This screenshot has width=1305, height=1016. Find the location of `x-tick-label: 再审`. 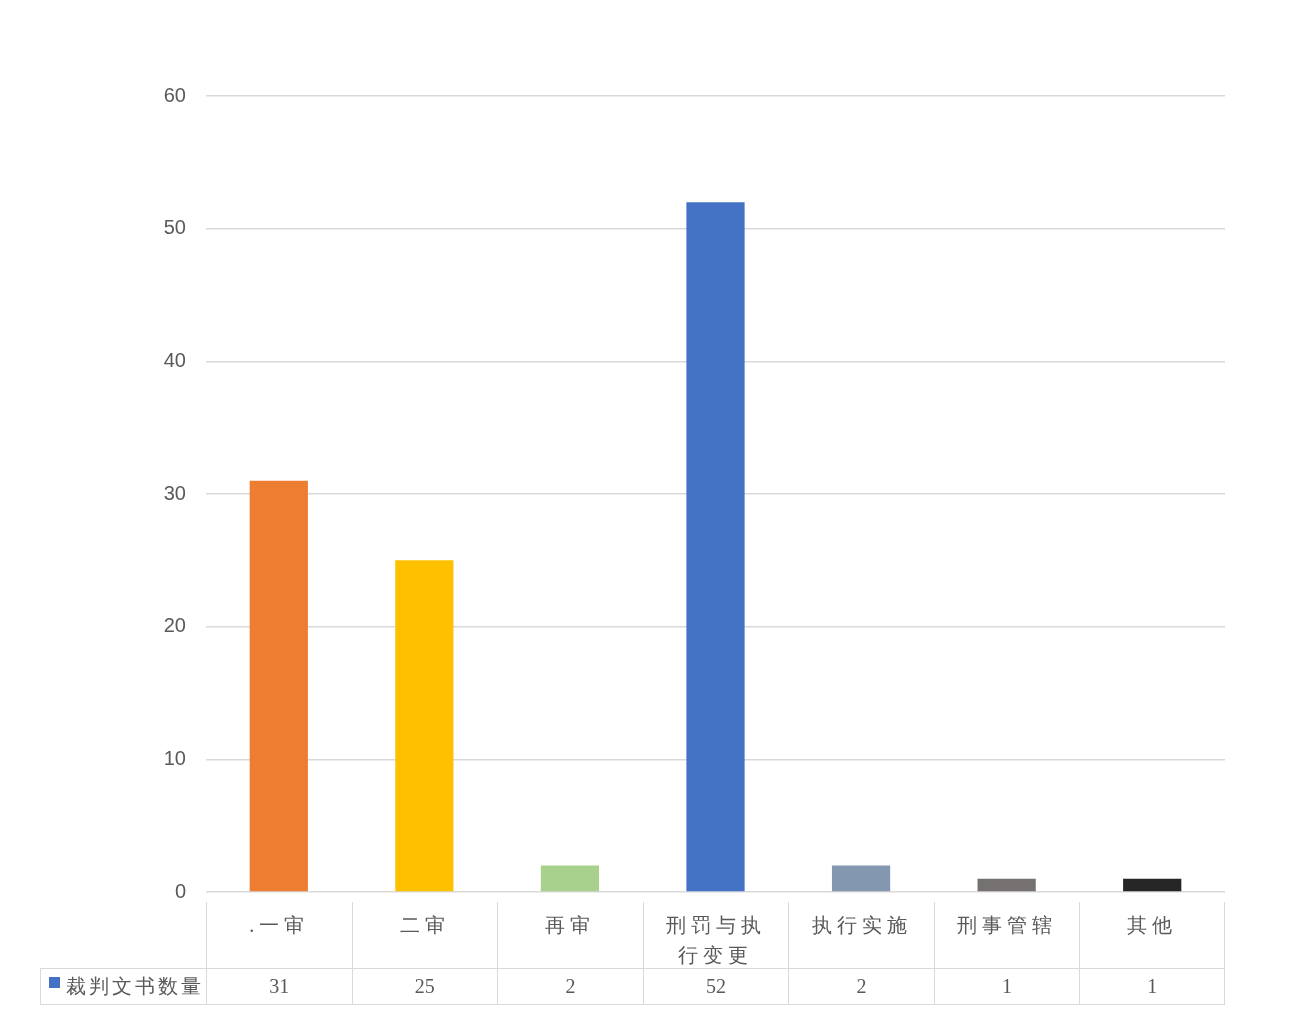

x-tick-label: 再审 is located at coordinates (570, 925).